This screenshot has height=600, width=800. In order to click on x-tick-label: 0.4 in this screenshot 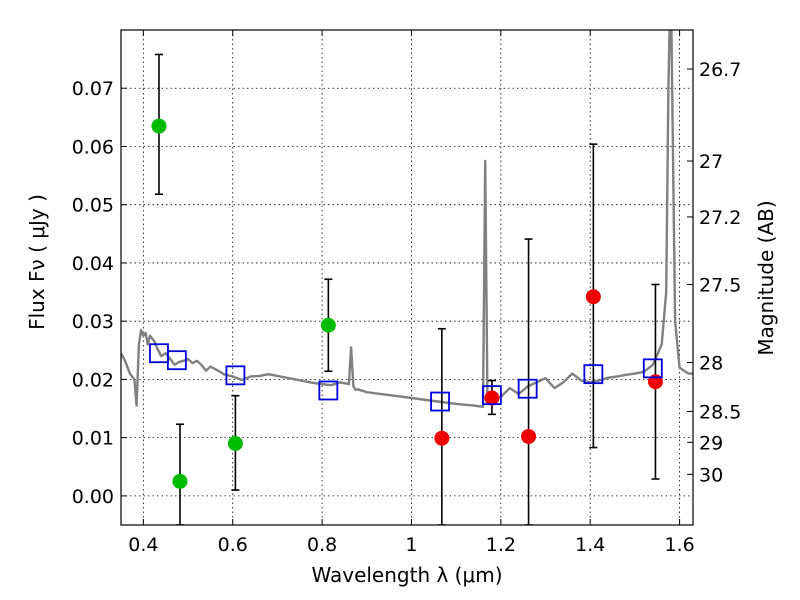, I will do `click(143, 545)`.